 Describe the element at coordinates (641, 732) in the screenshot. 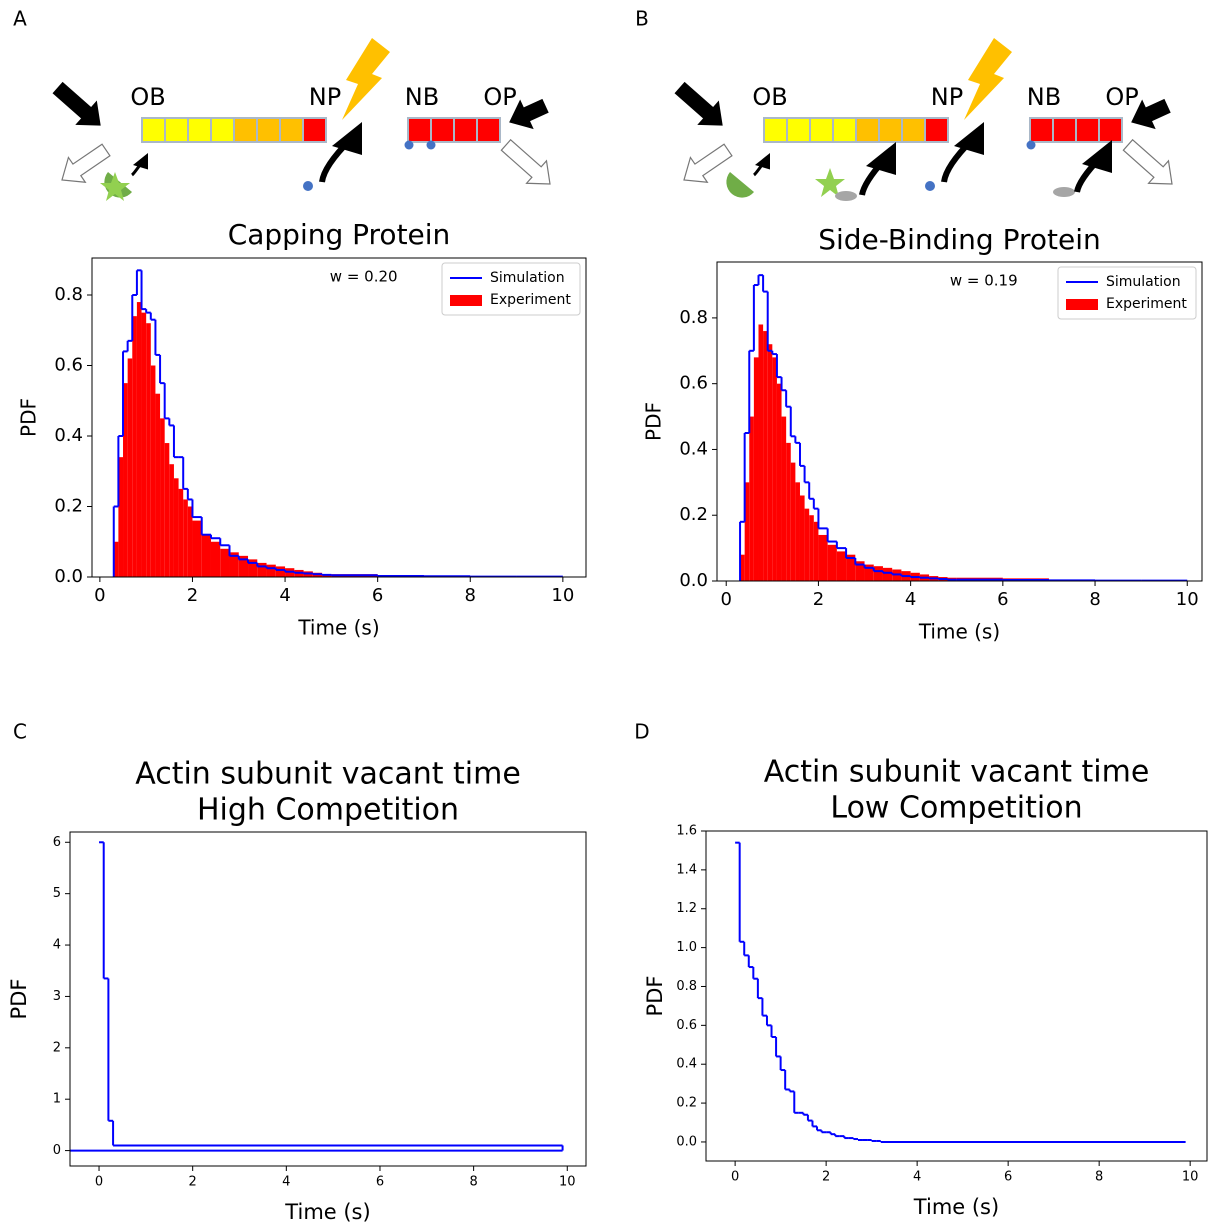

I see `panel-label: D` at that location.